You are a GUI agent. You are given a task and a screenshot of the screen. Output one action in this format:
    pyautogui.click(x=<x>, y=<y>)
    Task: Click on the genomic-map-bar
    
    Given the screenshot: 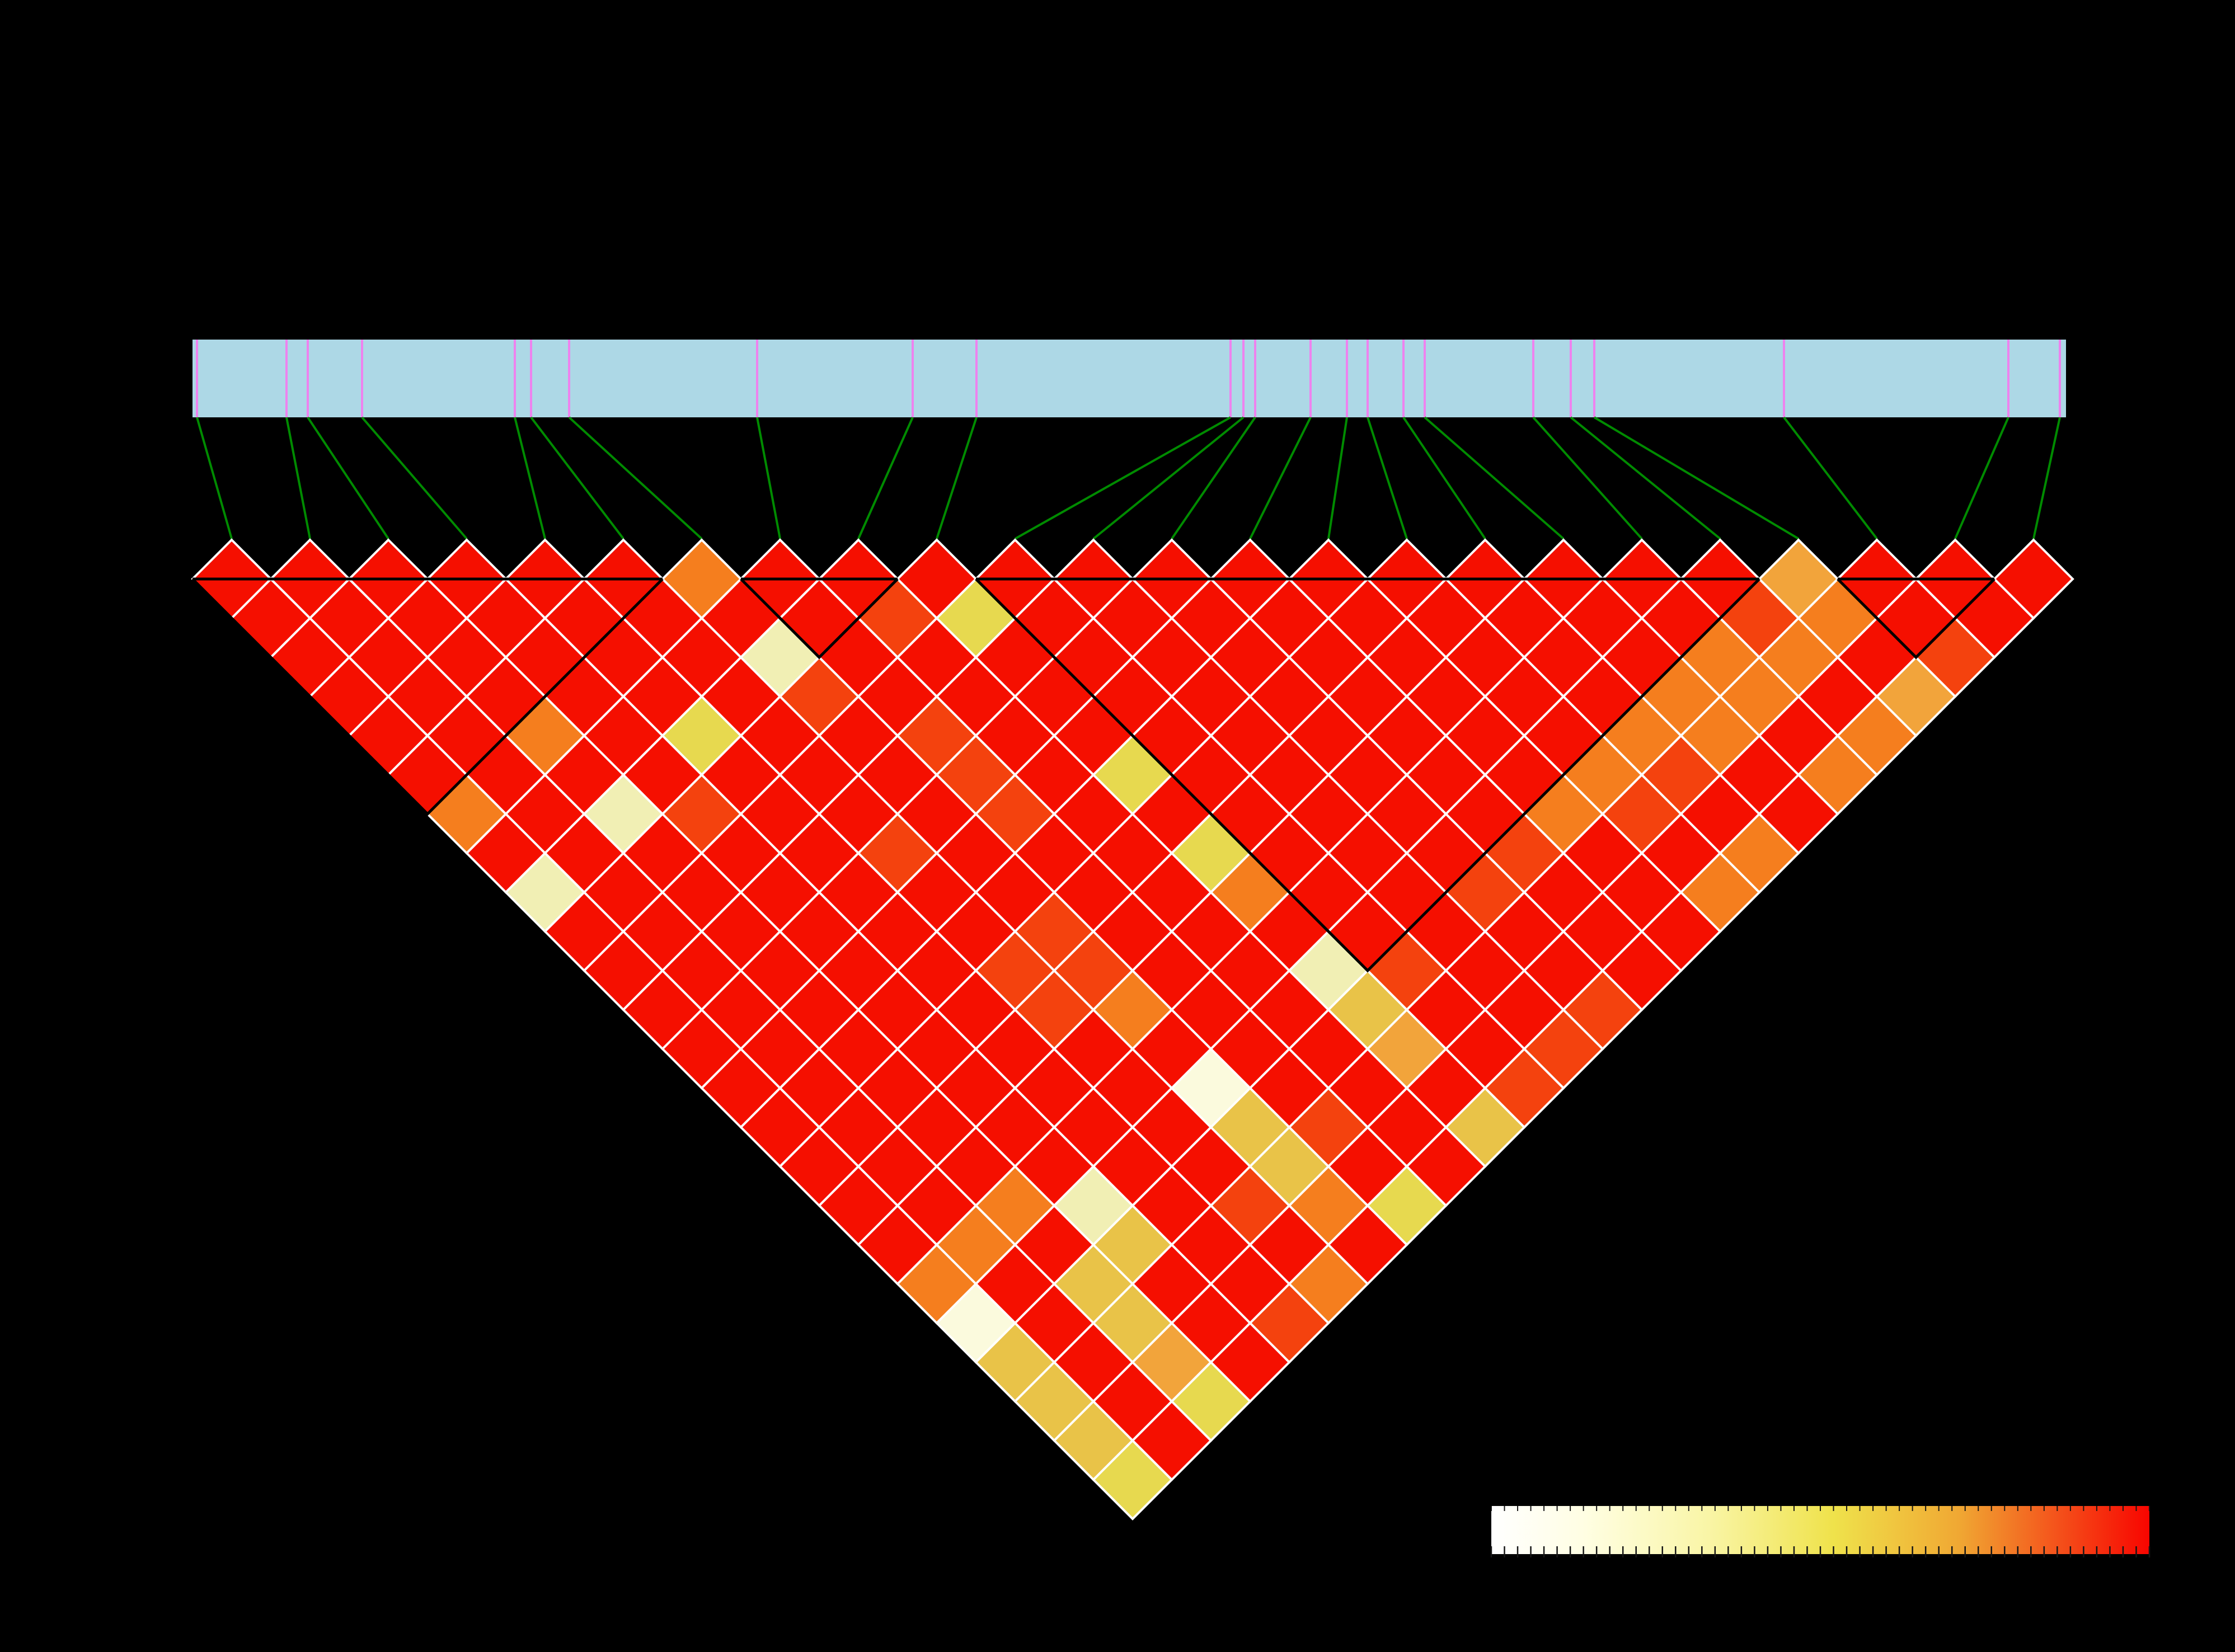 What is the action you would take?
    pyautogui.click(x=1129, y=379)
    